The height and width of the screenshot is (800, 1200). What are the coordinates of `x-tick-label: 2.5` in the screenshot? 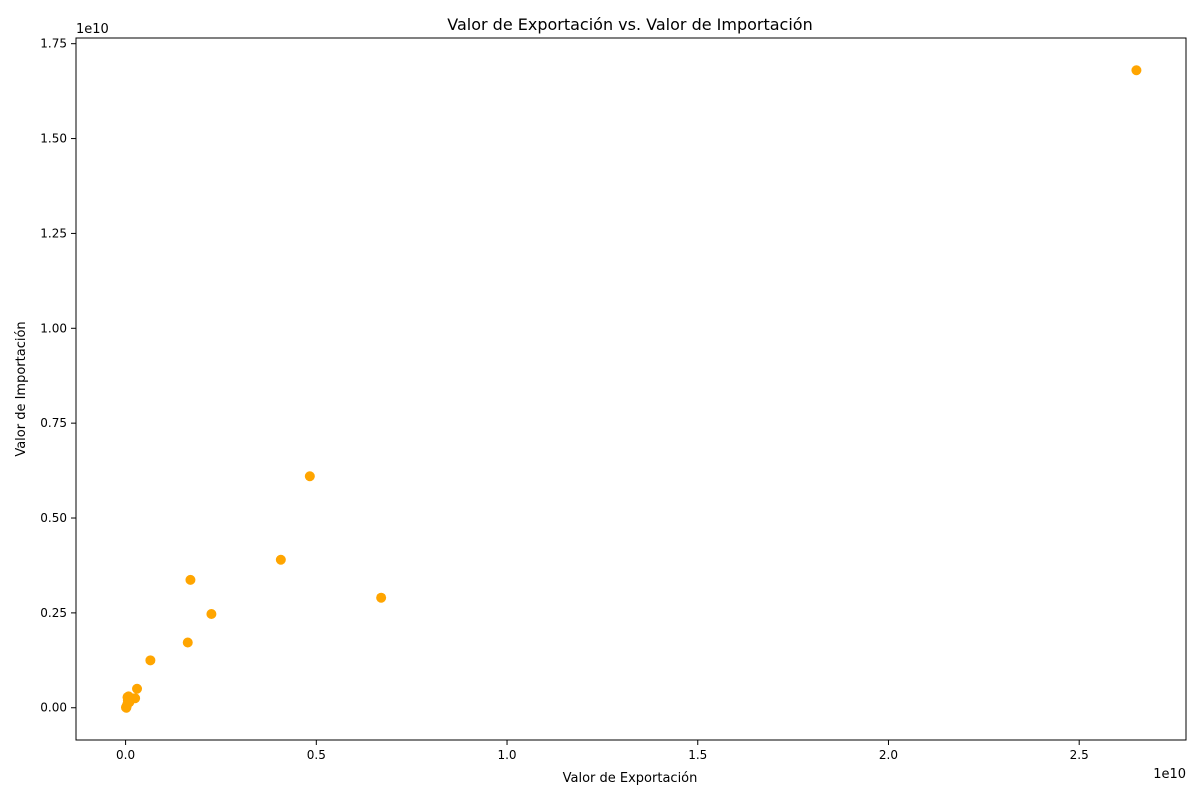 It's located at (1079, 755).